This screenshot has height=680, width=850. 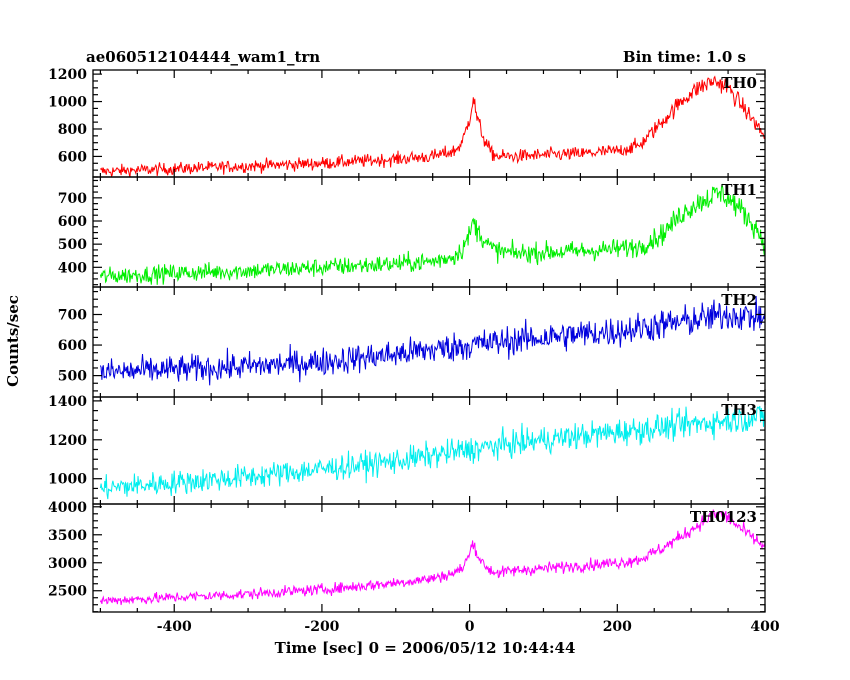 I want to click on y-tick-label: 4000, so click(x=67, y=508).